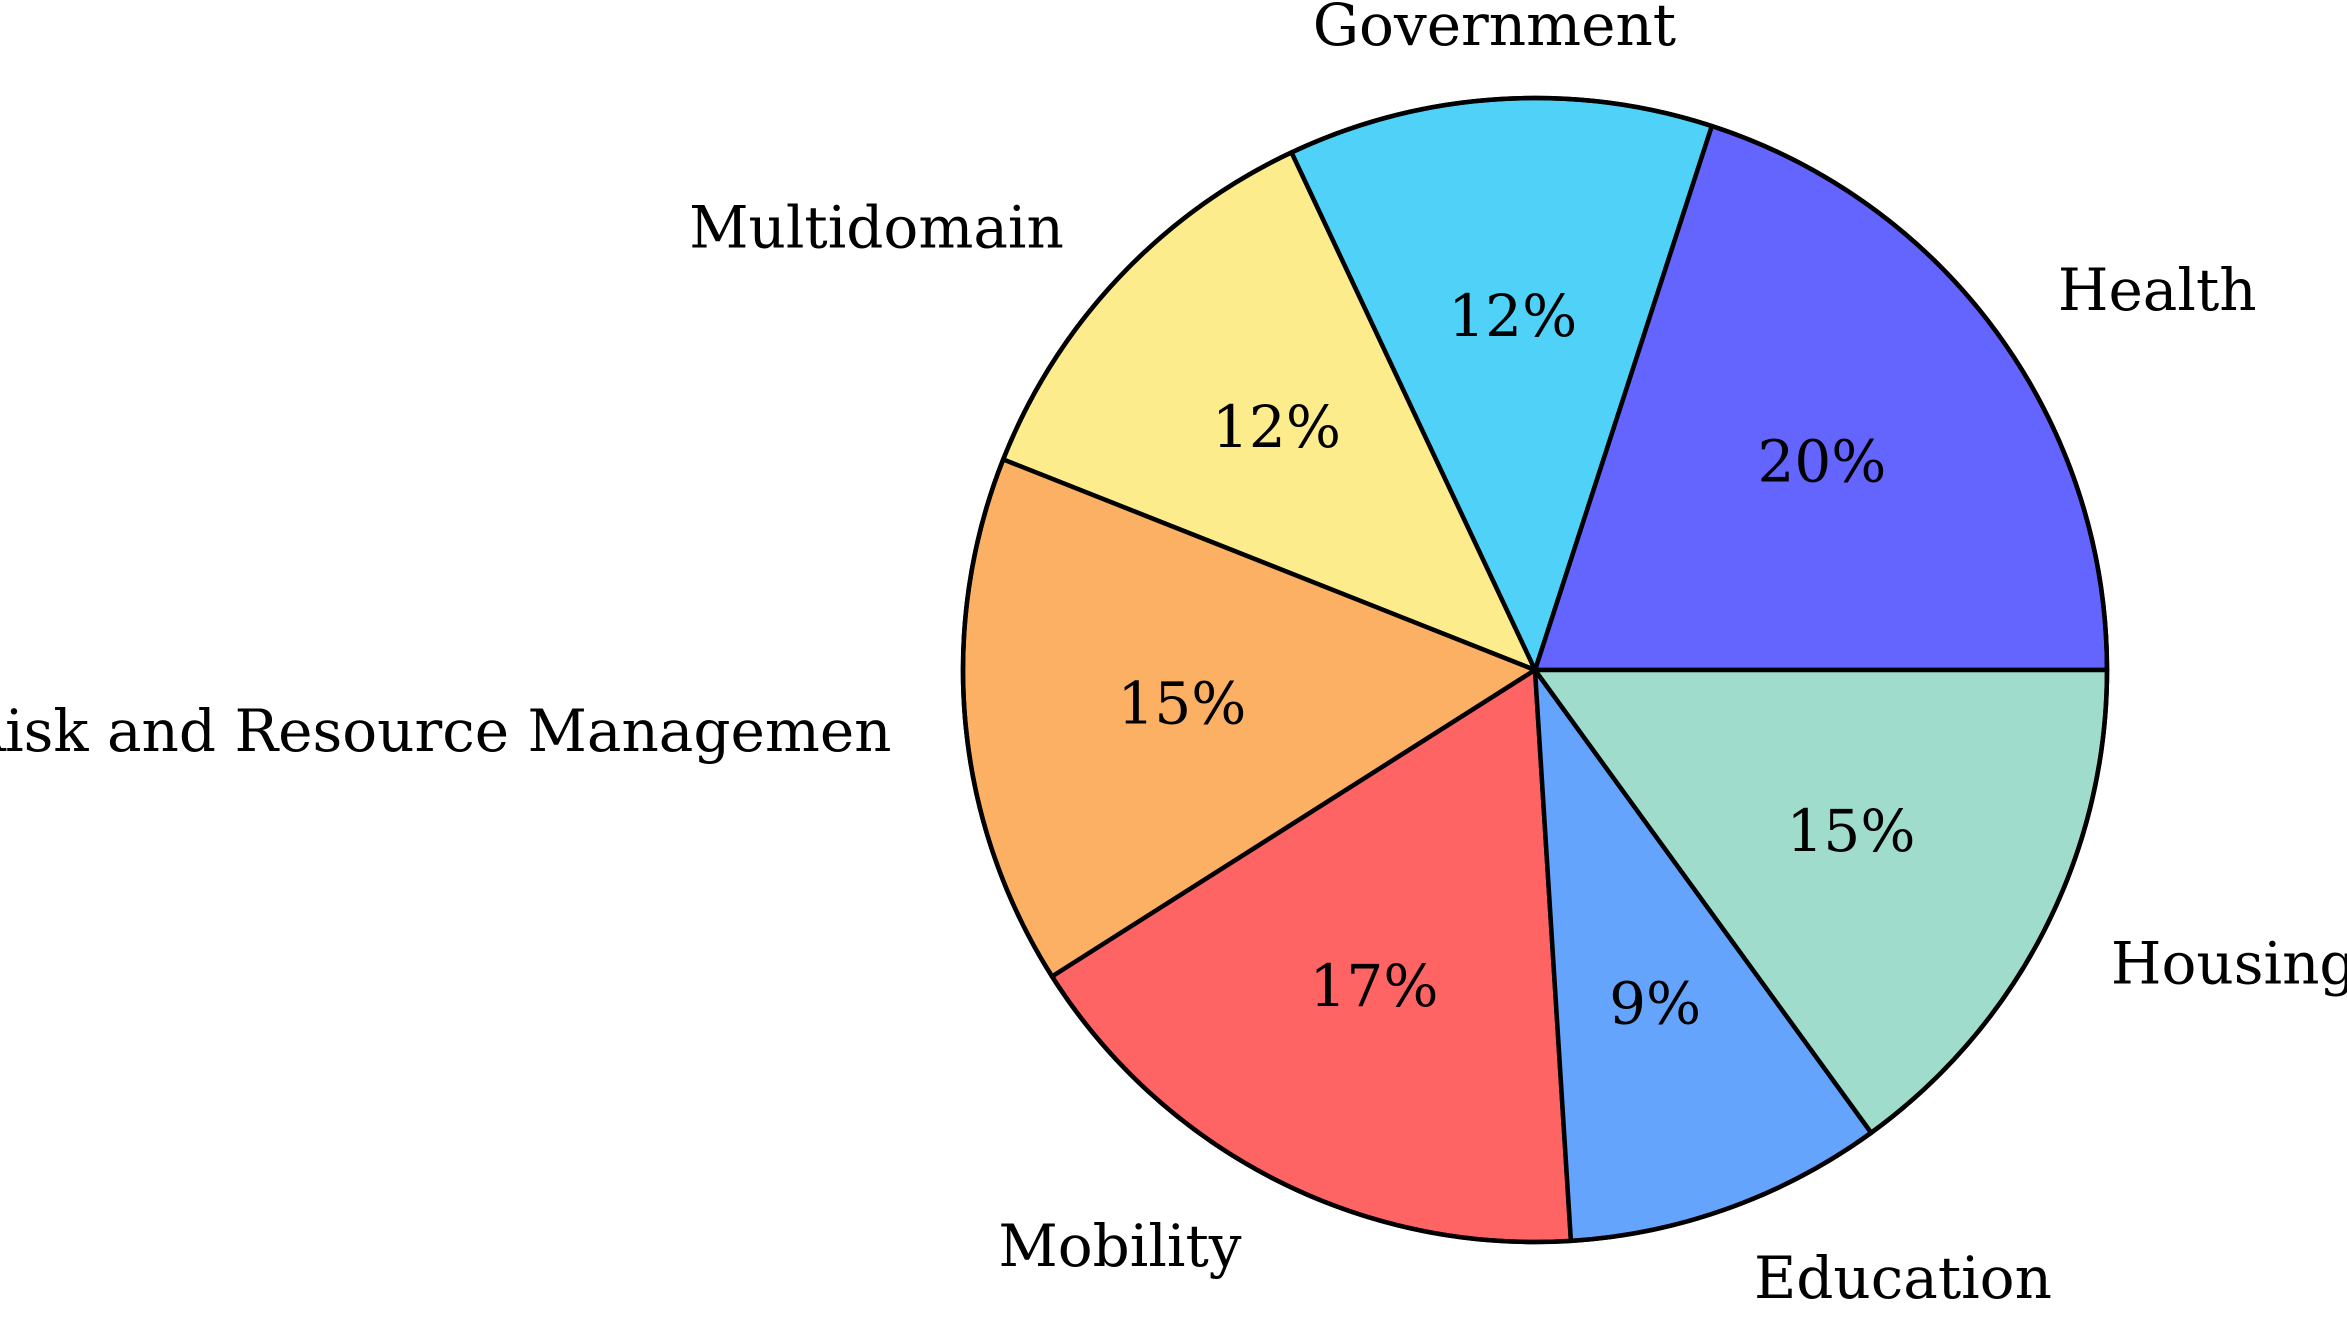 The width and height of the screenshot is (2347, 1317). What do you see at coordinates (876, 228) in the screenshot?
I see `category-label-multidomain: Multidomain` at bounding box center [876, 228].